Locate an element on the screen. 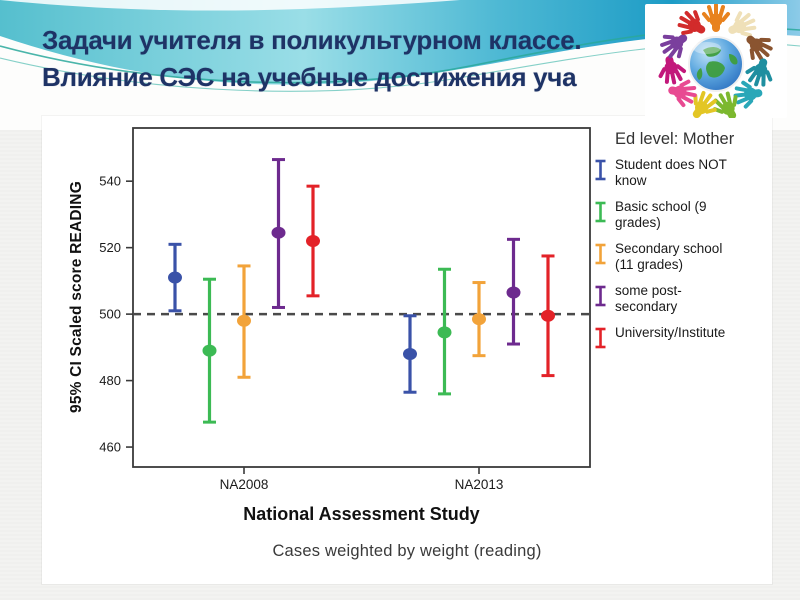 Image resolution: width=800 pixels, height=600 pixels. x-tick-label: NA2008 is located at coordinates (244, 484).